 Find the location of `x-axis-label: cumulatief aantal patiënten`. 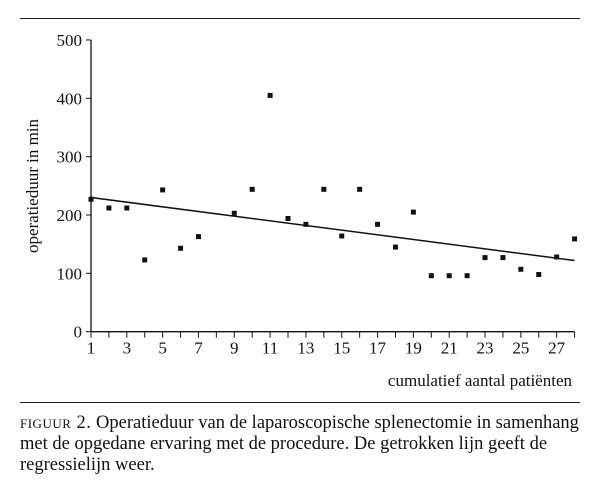

x-axis-label: cumulatief aantal patiënten is located at coordinates (480, 380).